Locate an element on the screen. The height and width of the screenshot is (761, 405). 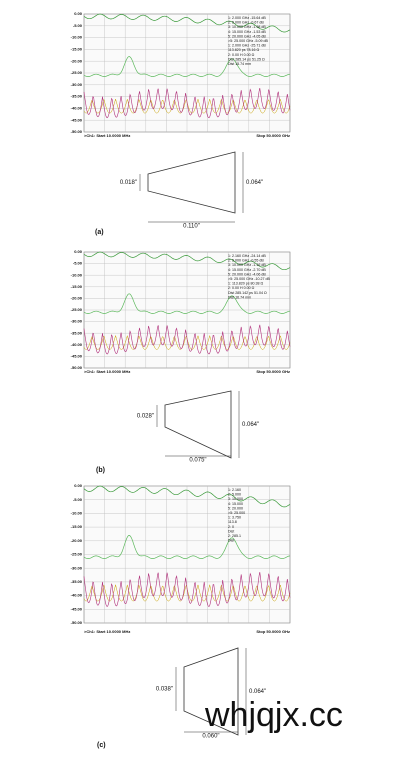
dim-label: 0.038" is located at coordinates (164, 690).